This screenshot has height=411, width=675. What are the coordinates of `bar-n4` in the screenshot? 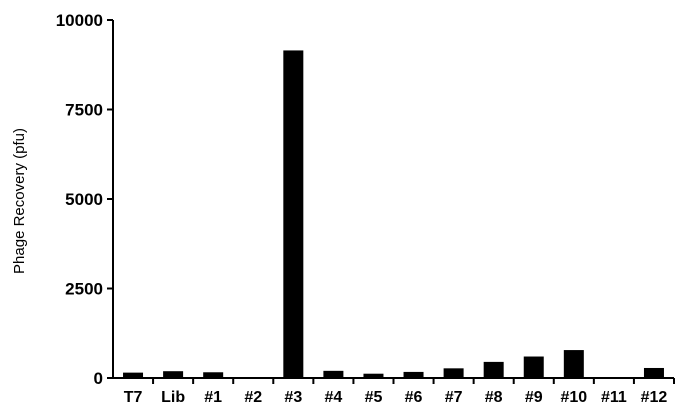 It's located at (333, 374).